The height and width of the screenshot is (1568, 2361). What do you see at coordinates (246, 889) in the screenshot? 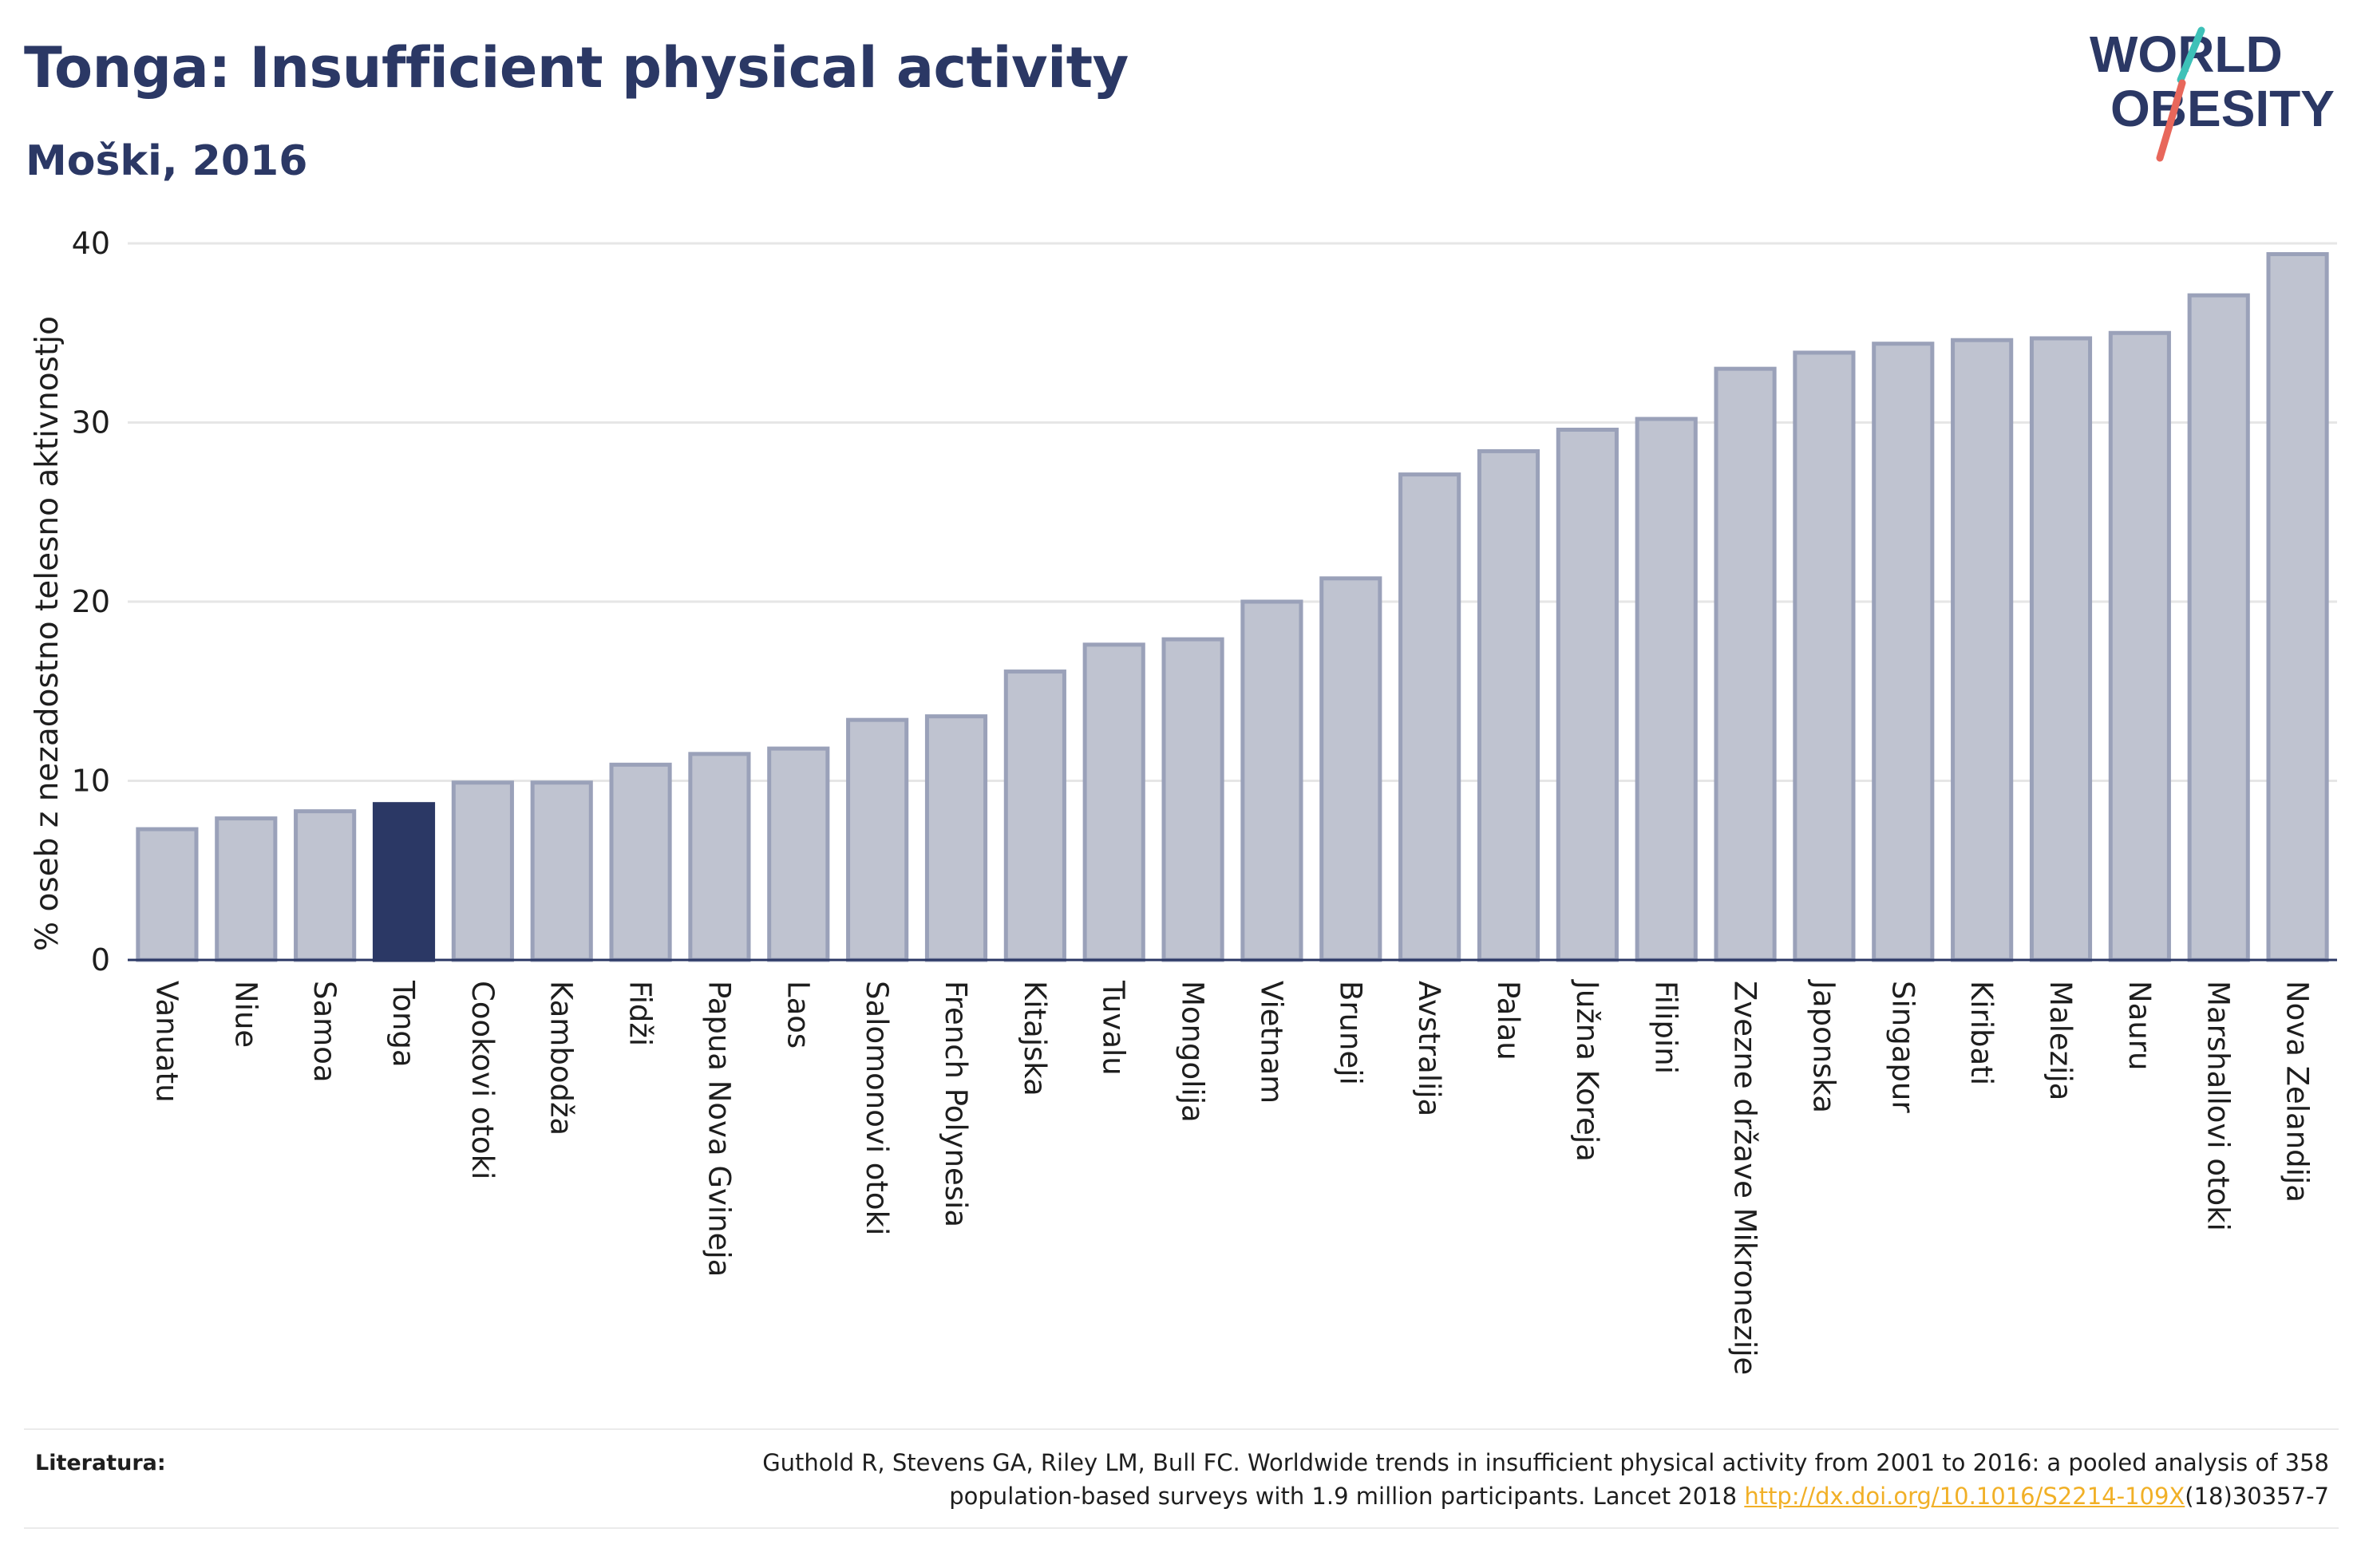
I see `bar-niue` at bounding box center [246, 889].